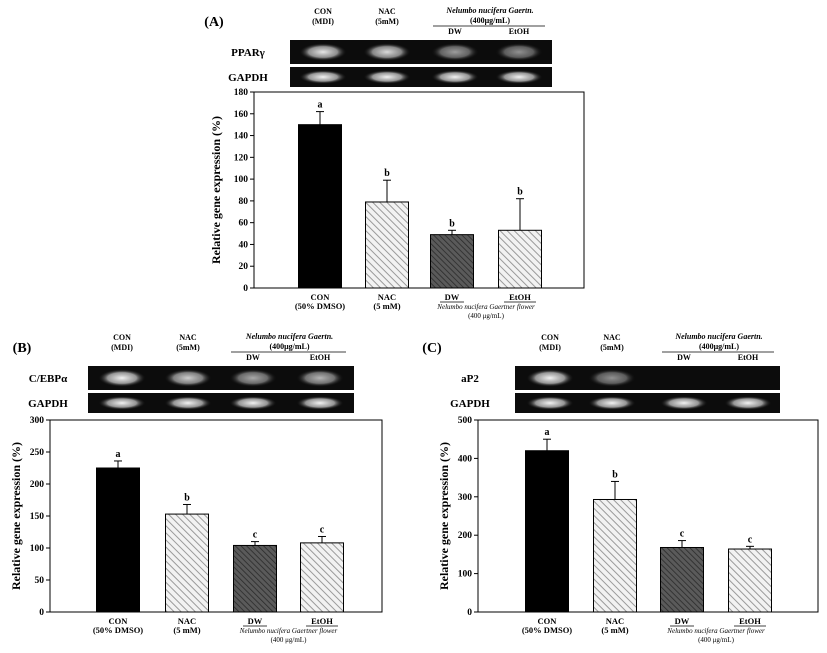 Image resolution: width=827 pixels, height=653 pixels. Describe the element at coordinates (432, 348) in the screenshot. I see `panel-label: (C)` at that location.